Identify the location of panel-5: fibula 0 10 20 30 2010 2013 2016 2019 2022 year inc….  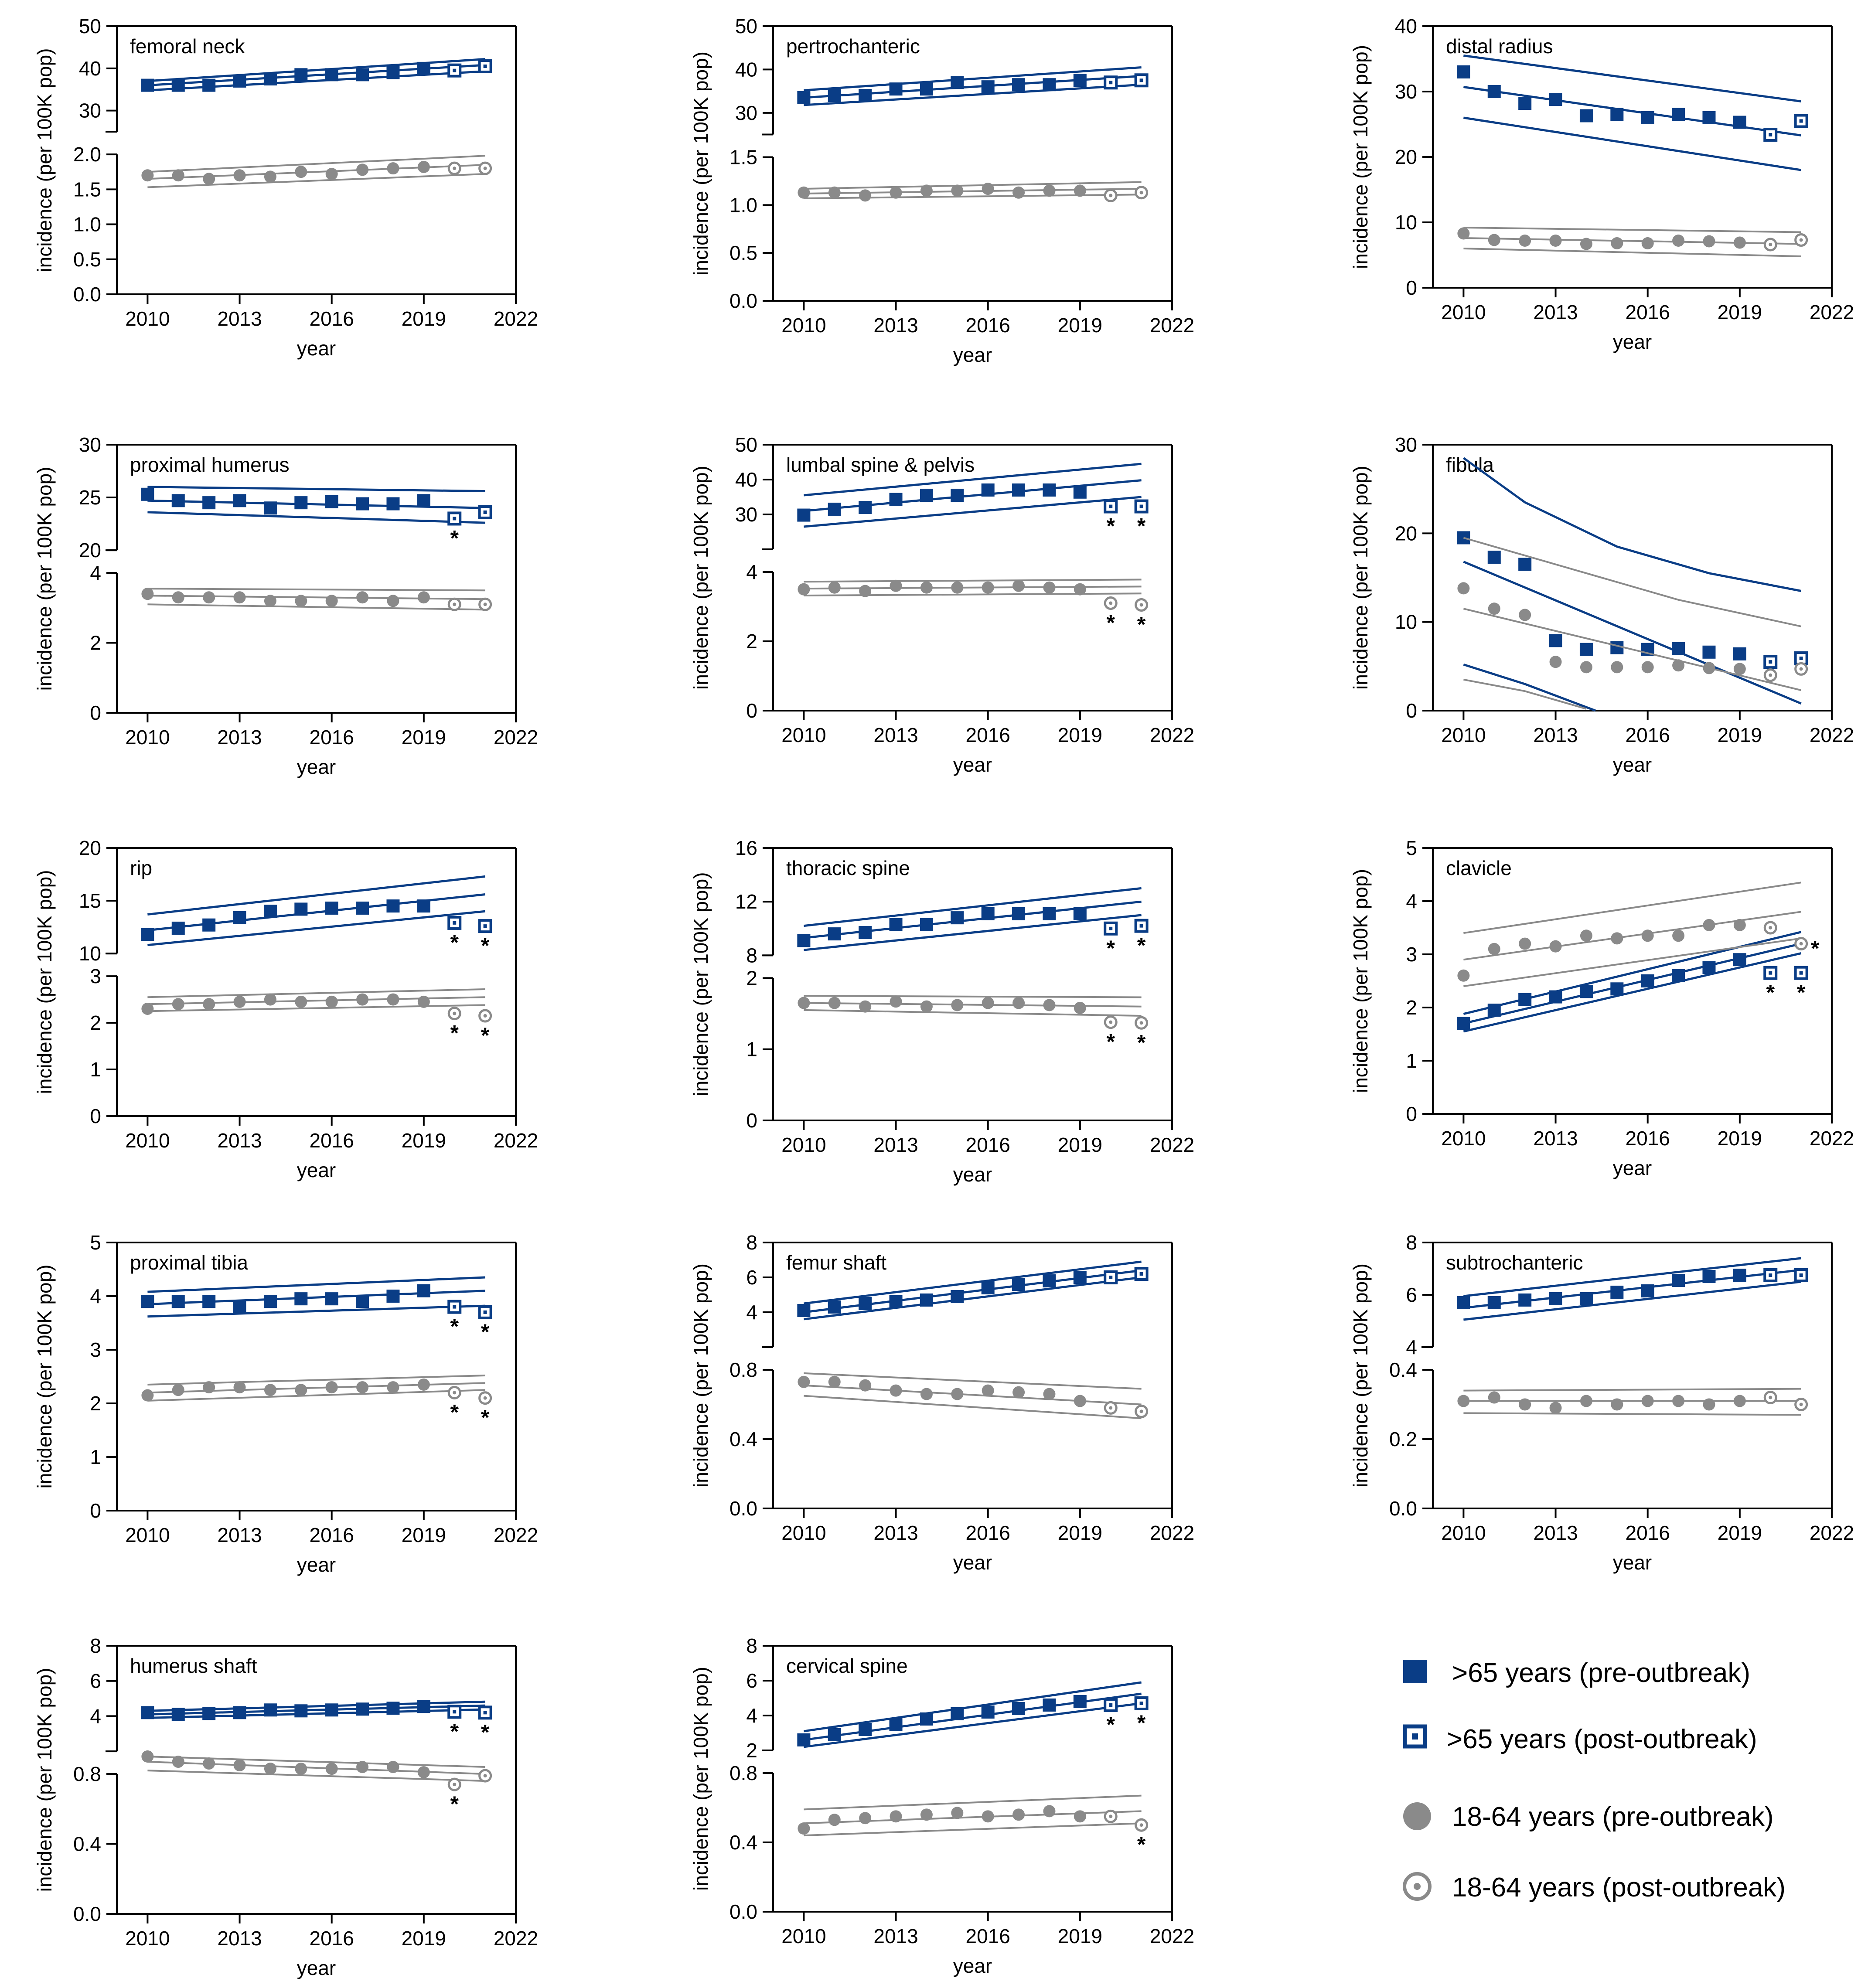
(1601, 604).